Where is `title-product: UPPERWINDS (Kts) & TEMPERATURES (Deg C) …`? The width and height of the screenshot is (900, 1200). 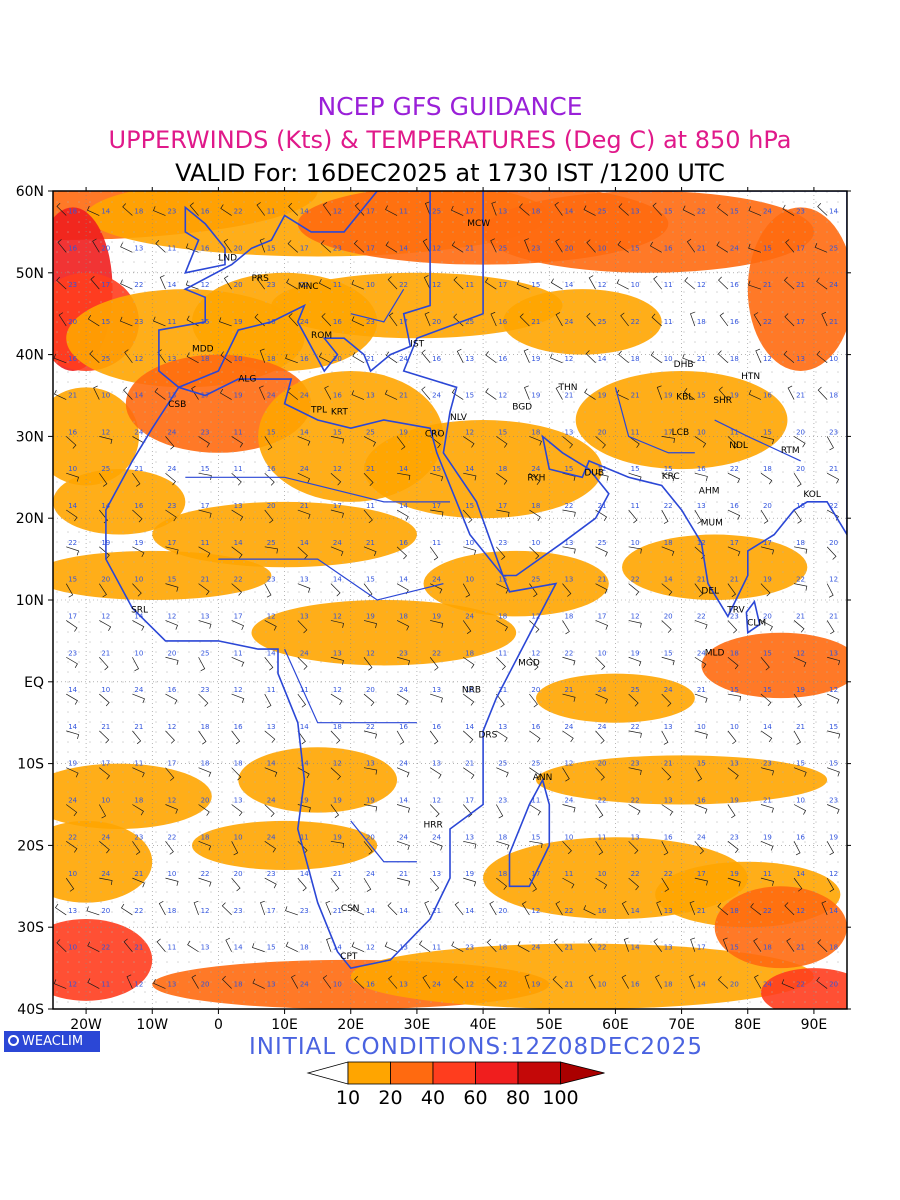 title-product: UPPERWINDS (Kts) & TEMPERATURES (Deg C) … is located at coordinates (450, 140).